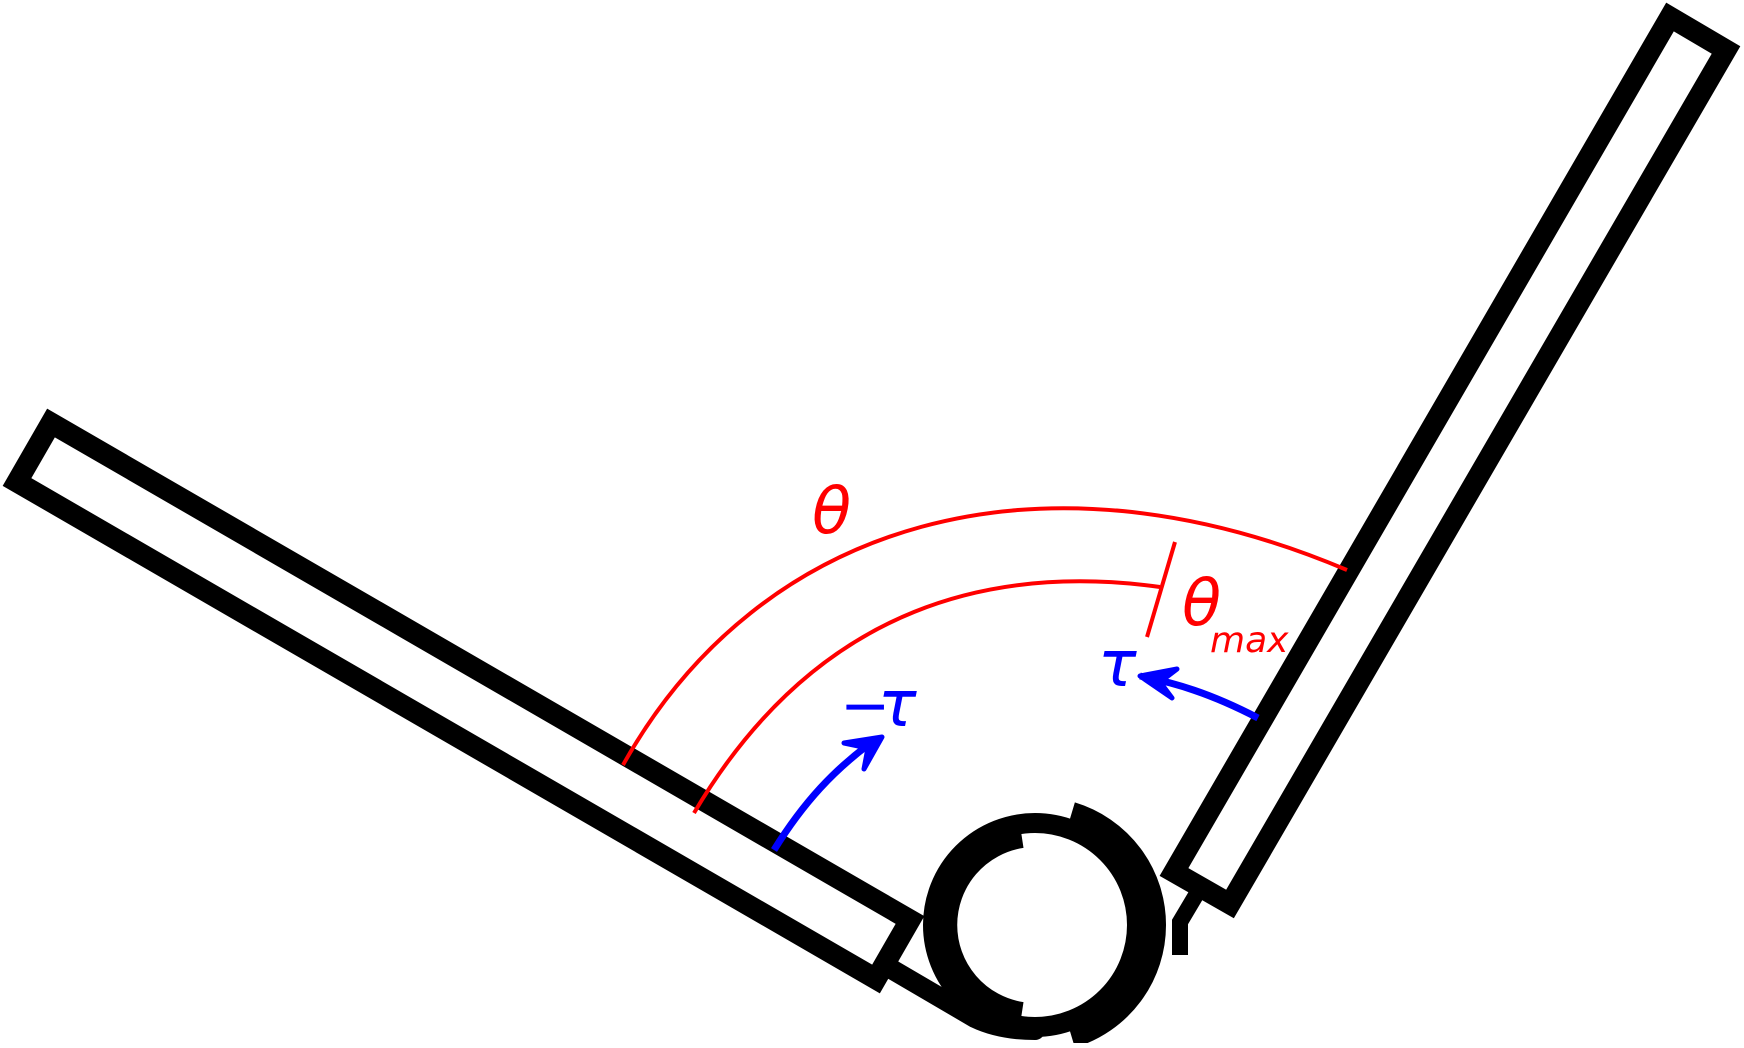 Image resolution: width=1744 pixels, height=1048 pixels. Describe the element at coordinates (897, 705) in the screenshot. I see `neg-tau-symbol: τ` at that location.